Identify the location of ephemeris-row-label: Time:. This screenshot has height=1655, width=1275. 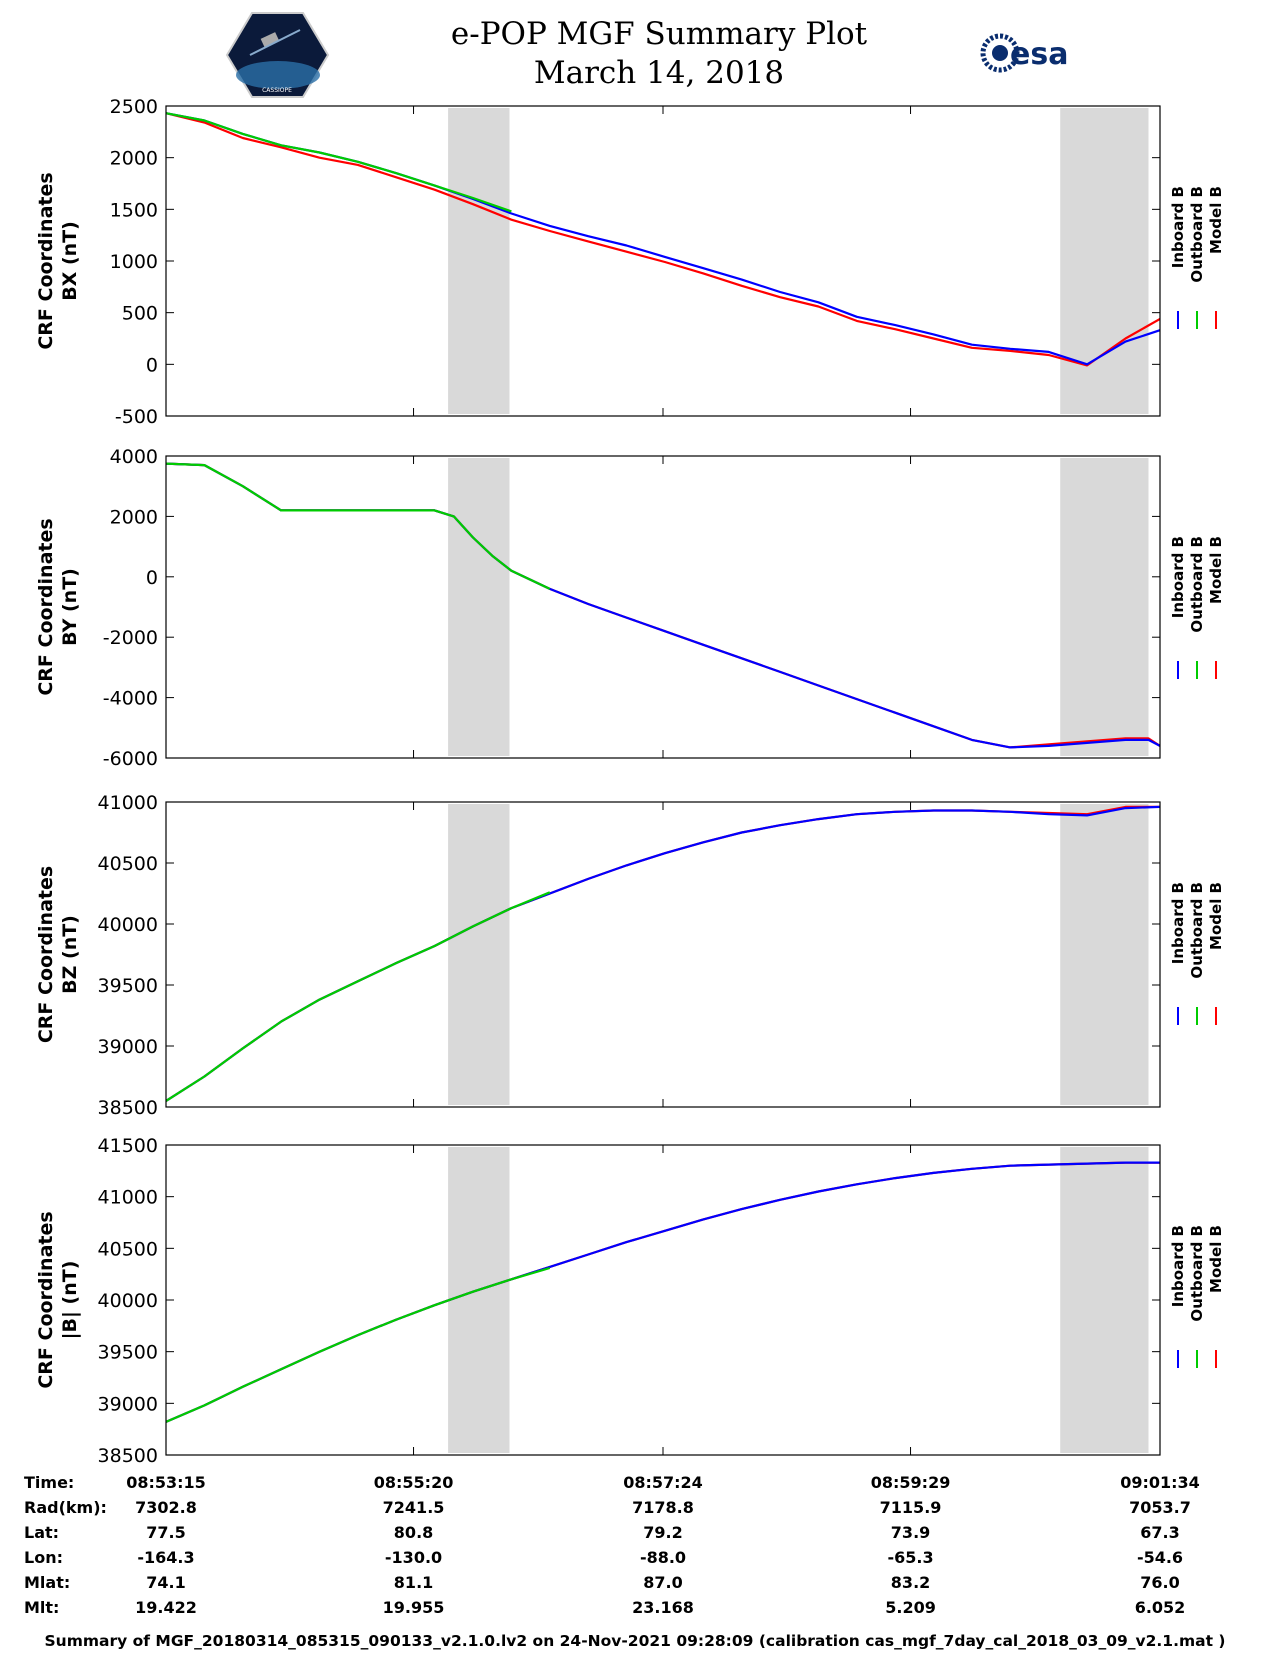
(49, 1482).